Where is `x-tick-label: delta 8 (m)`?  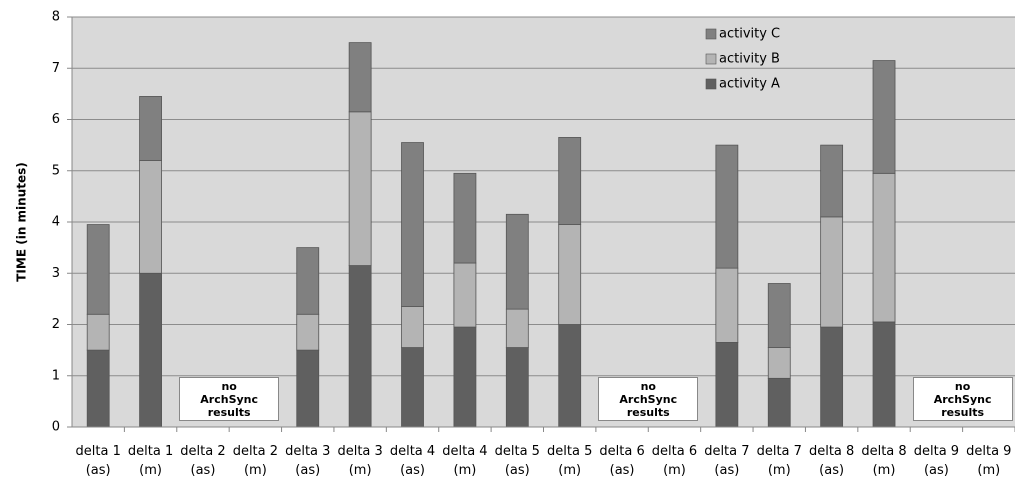
x-tick-label: delta 8 (m) is located at coordinates (884, 461).